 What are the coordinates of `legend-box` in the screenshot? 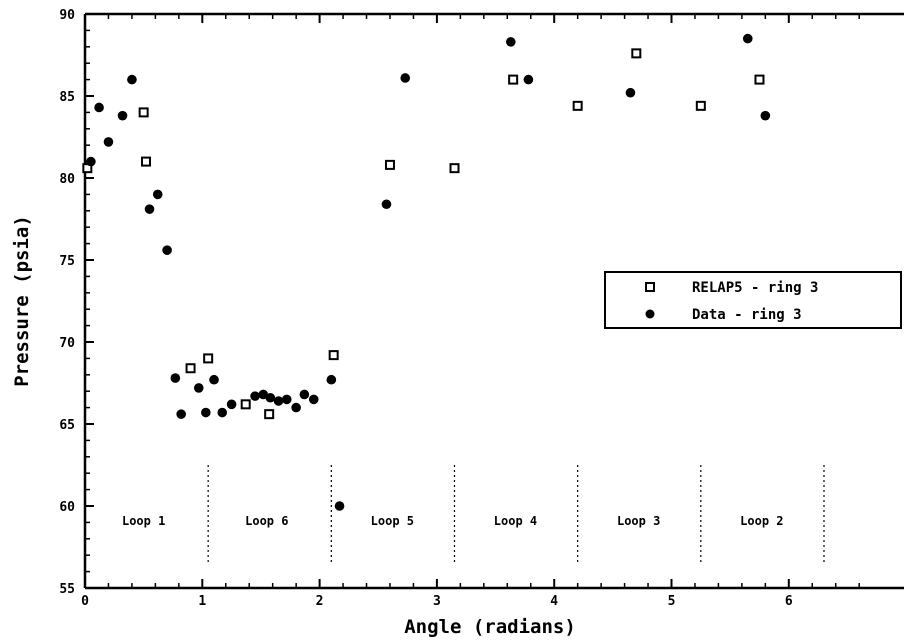 It's located at (753, 300).